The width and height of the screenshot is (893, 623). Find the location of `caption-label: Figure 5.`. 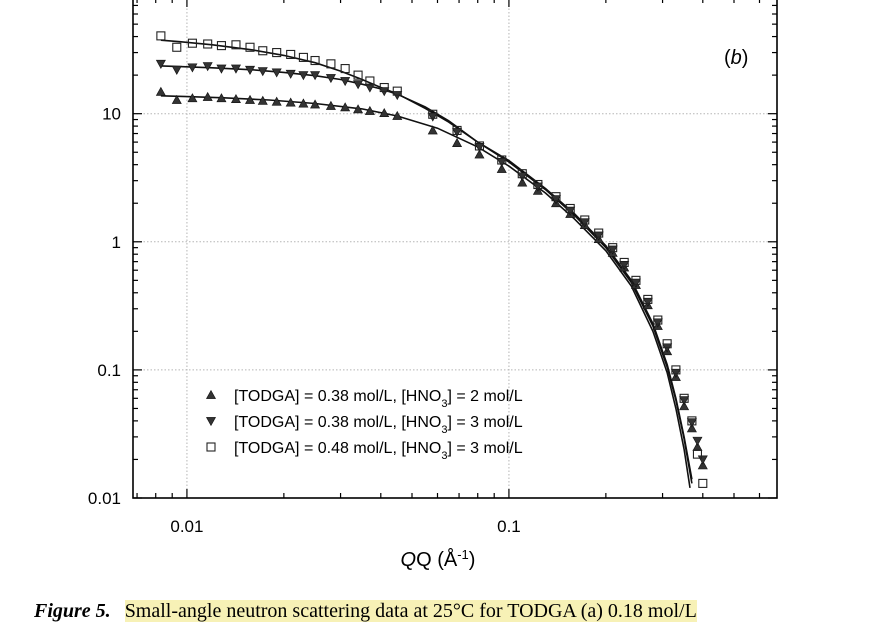

caption-label: Figure 5. is located at coordinates (72, 611).